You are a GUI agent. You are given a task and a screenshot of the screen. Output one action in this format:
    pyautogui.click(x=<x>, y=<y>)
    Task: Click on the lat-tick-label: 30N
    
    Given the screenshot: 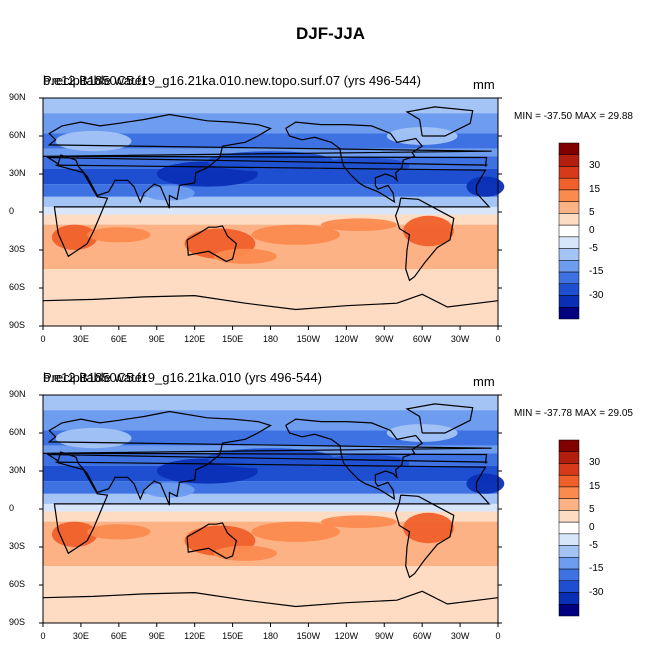 What is the action you would take?
    pyautogui.click(x=17, y=470)
    